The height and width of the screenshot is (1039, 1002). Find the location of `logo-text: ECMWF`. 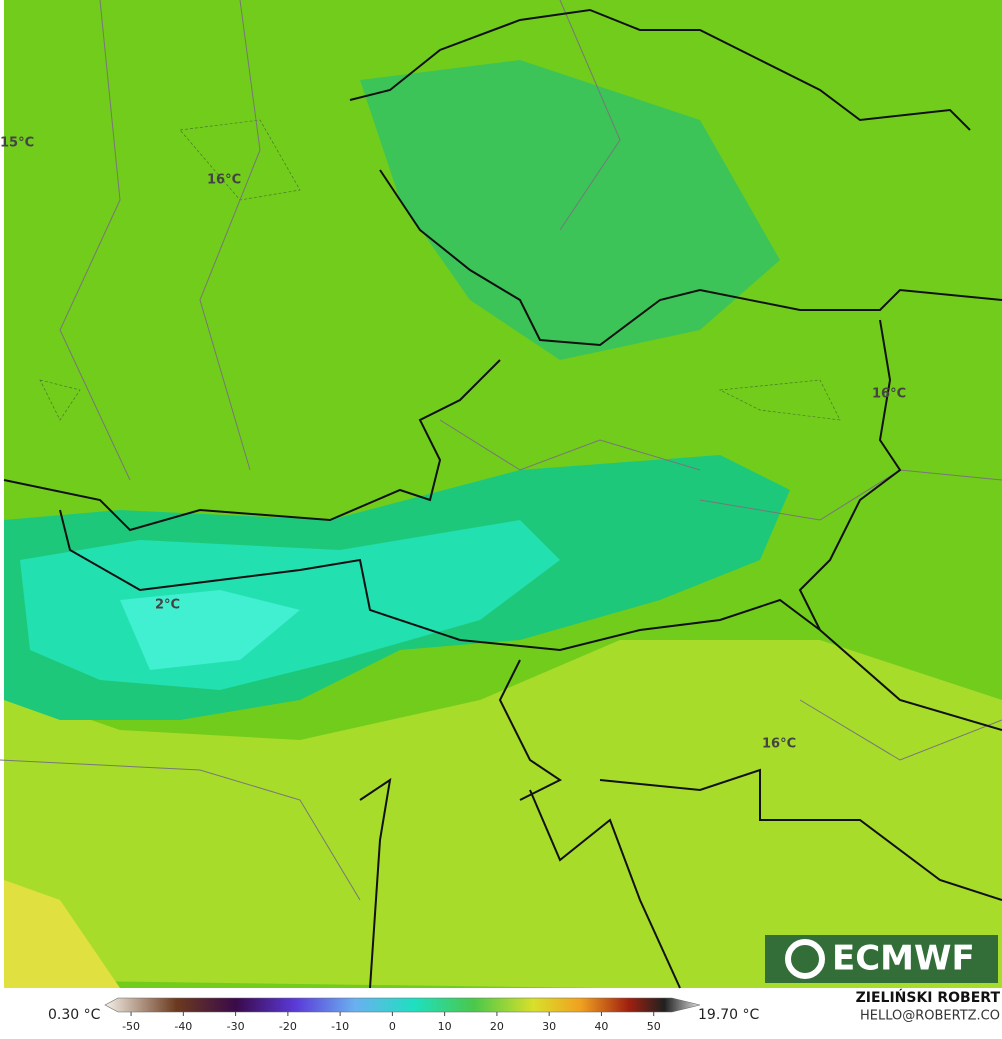

logo-text: ECMWF is located at coordinates (903, 959).